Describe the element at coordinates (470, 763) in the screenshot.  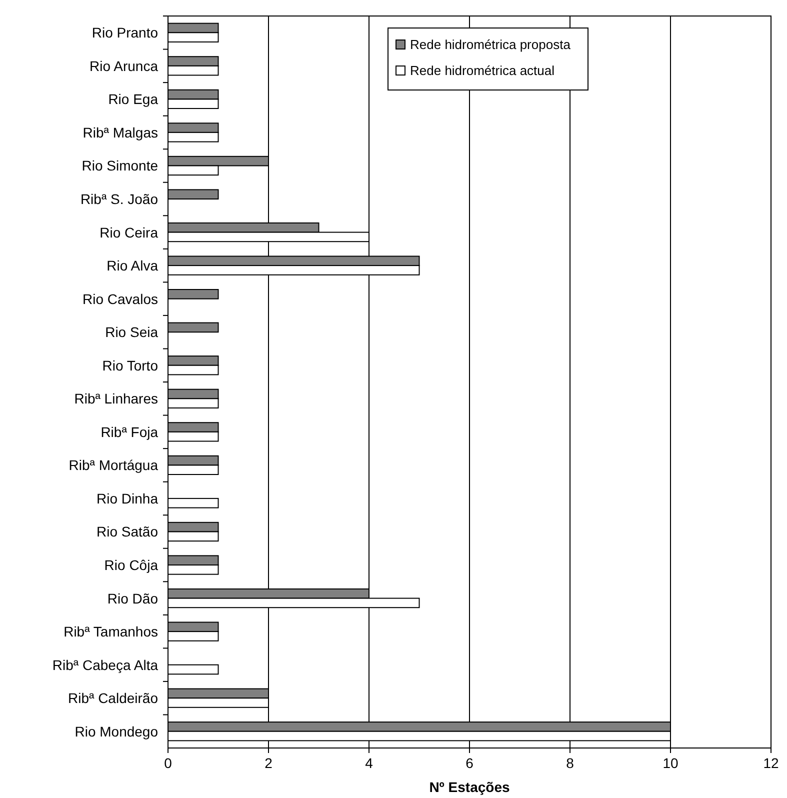
I see `x-tick-label: 6` at that location.